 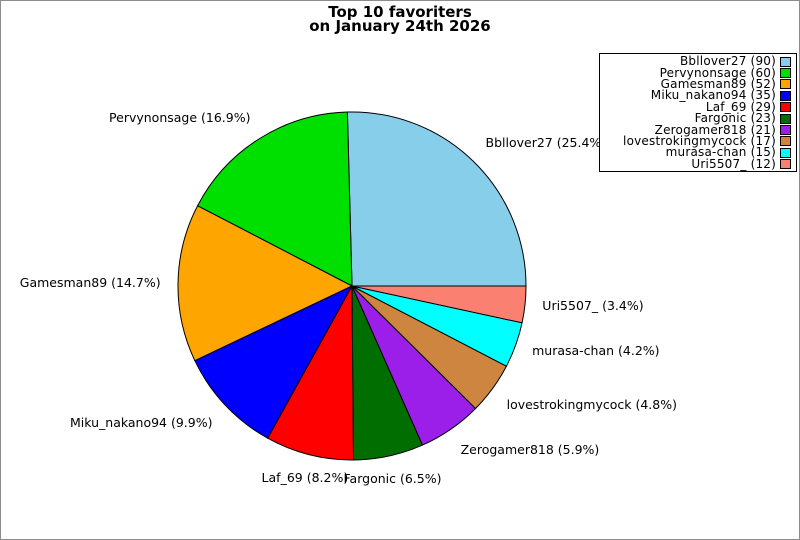 I want to click on legend-label: Gamesman89 (52), so click(x=718, y=83).